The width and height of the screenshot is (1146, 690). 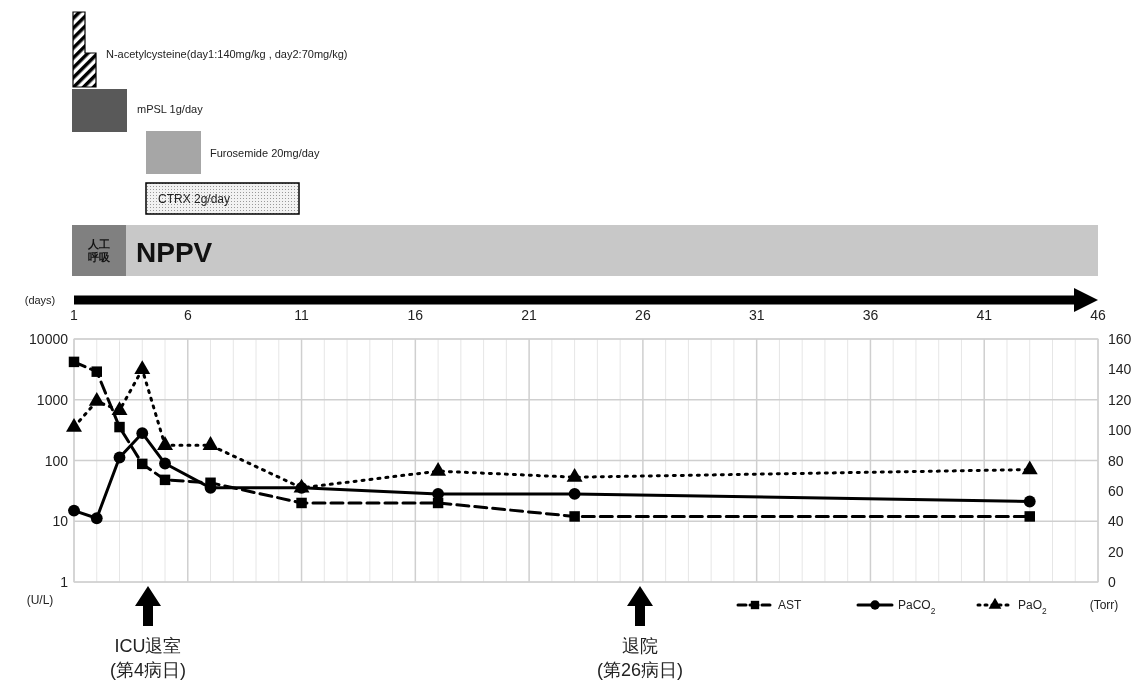 I want to click on y-tick-label: 10000, so click(x=49, y=339).